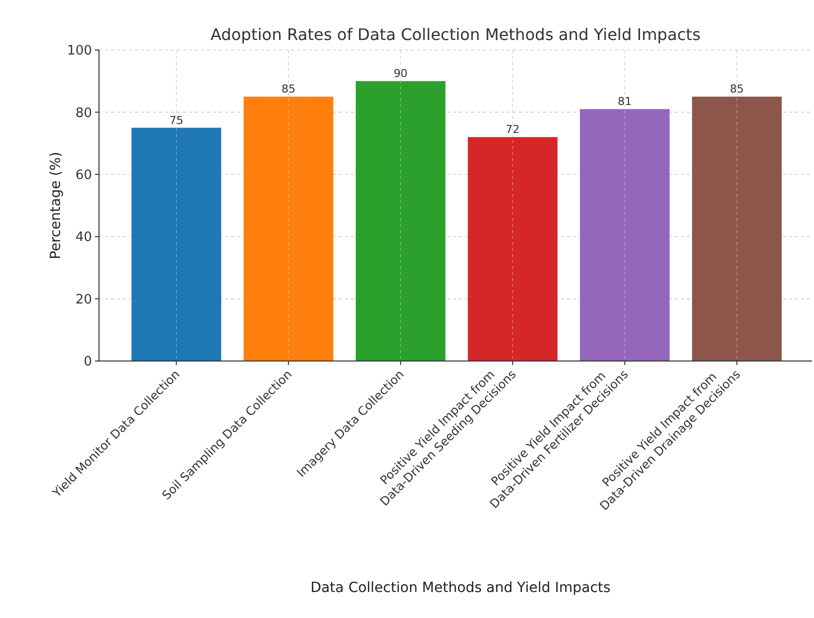 Image resolution: width=814 pixels, height=618 pixels. What do you see at coordinates (83, 300) in the screenshot?
I see `y-tick-label: 20` at bounding box center [83, 300].